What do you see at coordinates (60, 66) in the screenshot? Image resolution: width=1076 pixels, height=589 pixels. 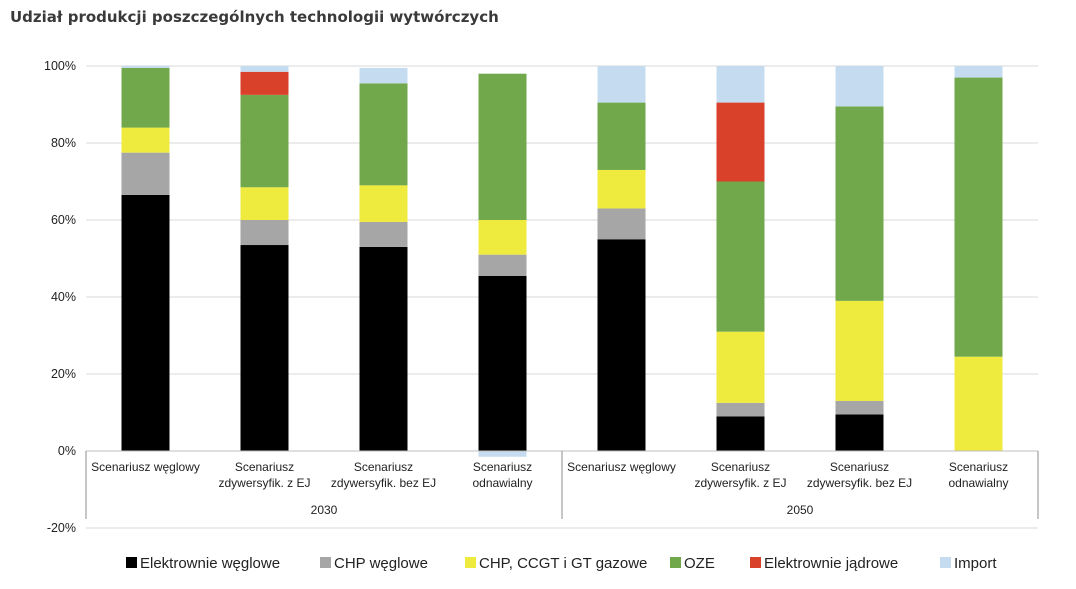 I see `y-tick-label: 100%` at bounding box center [60, 66].